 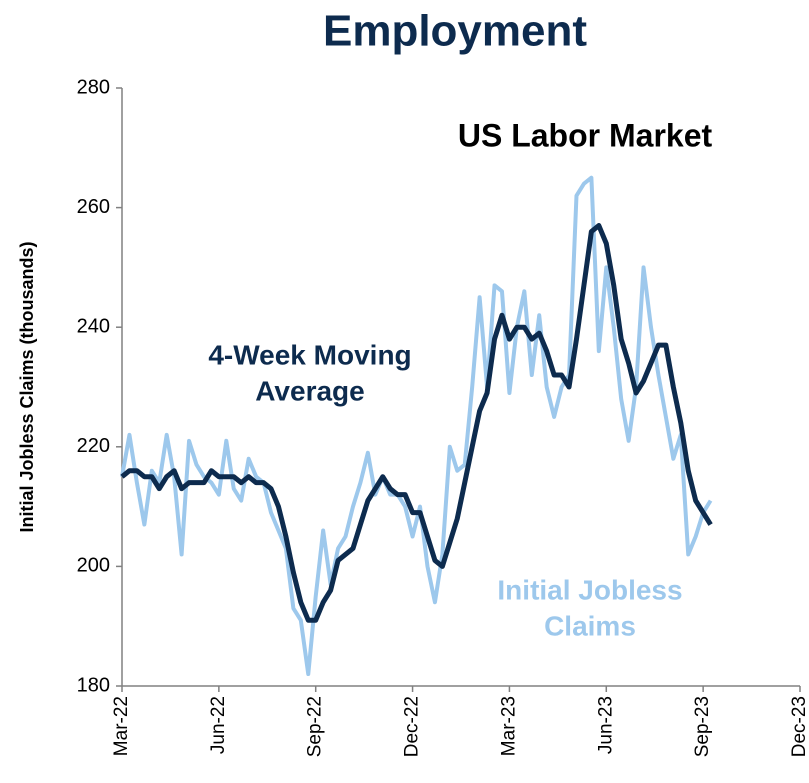 What do you see at coordinates (315, 726) in the screenshot?
I see `x-tick-label: Sep-22` at bounding box center [315, 726].